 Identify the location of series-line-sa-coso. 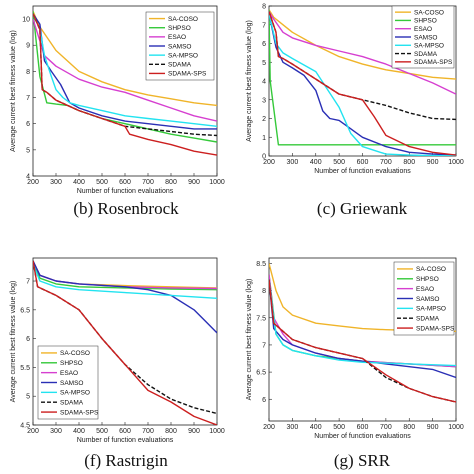
(362, 44).